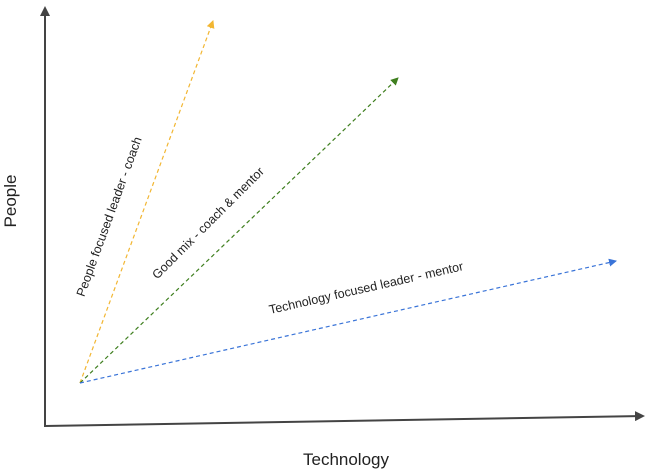 This screenshot has width=647, height=469. What do you see at coordinates (346, 459) in the screenshot?
I see `x-axis-title: Technology` at bounding box center [346, 459].